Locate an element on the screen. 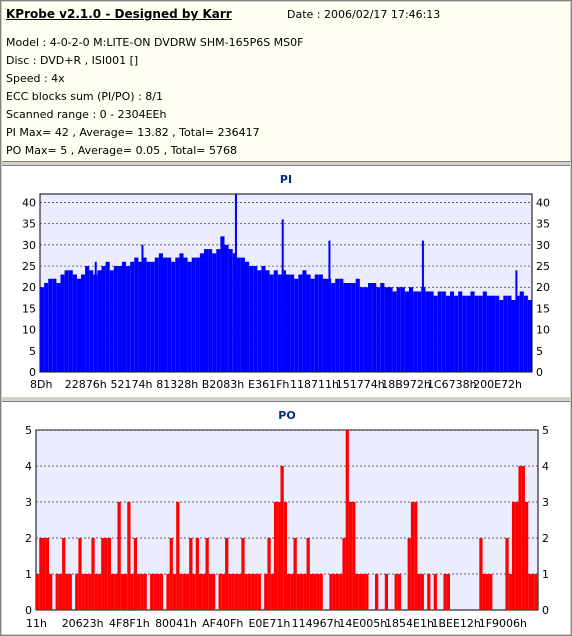 This screenshot has width=572, height=636. scanned-range-line: Scanned range : 0 - 2304EEh is located at coordinates (86, 114).